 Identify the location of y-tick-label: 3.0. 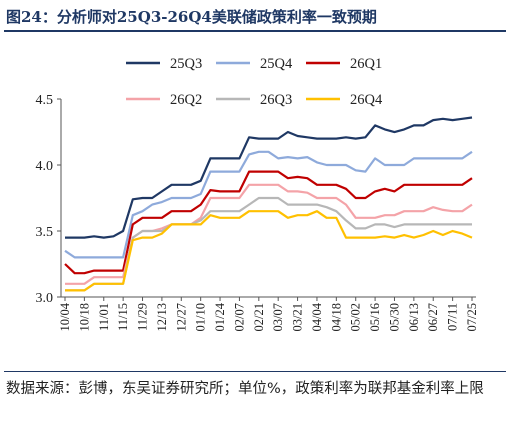
(45, 298).